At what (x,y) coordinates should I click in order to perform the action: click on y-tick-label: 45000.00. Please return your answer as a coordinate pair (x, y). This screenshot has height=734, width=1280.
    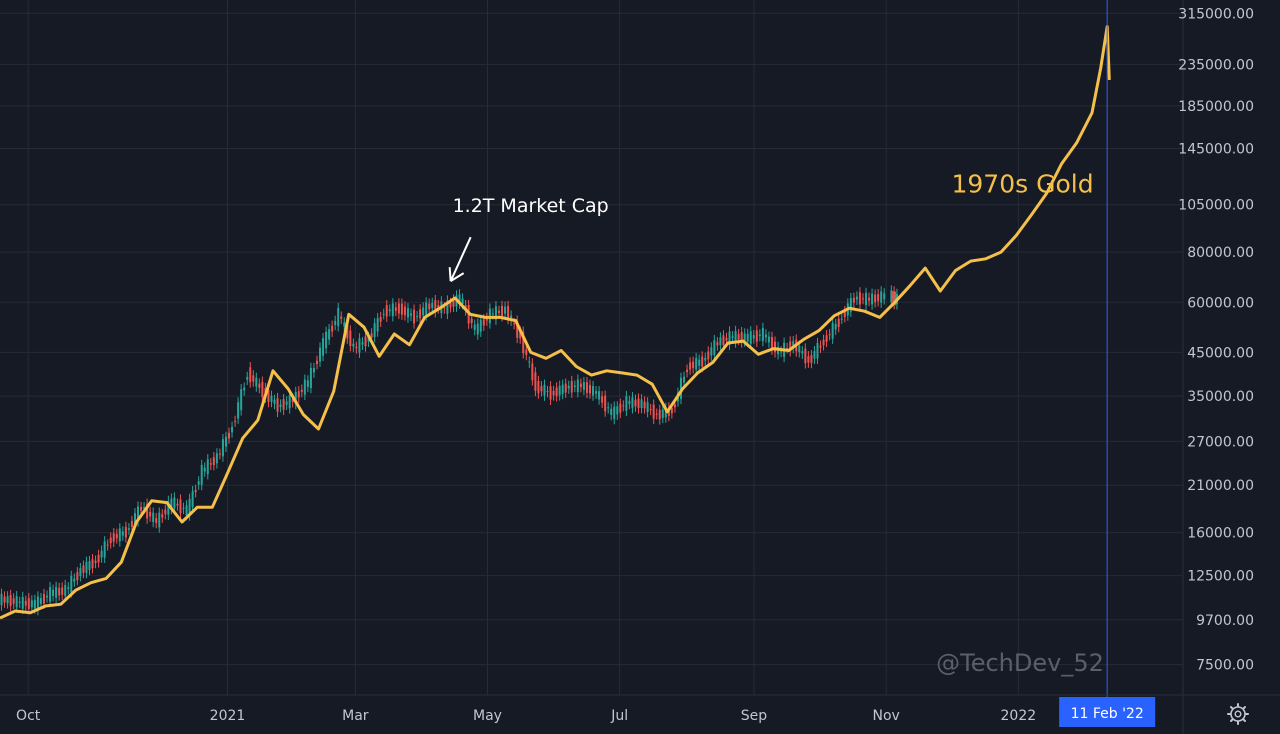
    Looking at the image, I should click on (1220, 353).